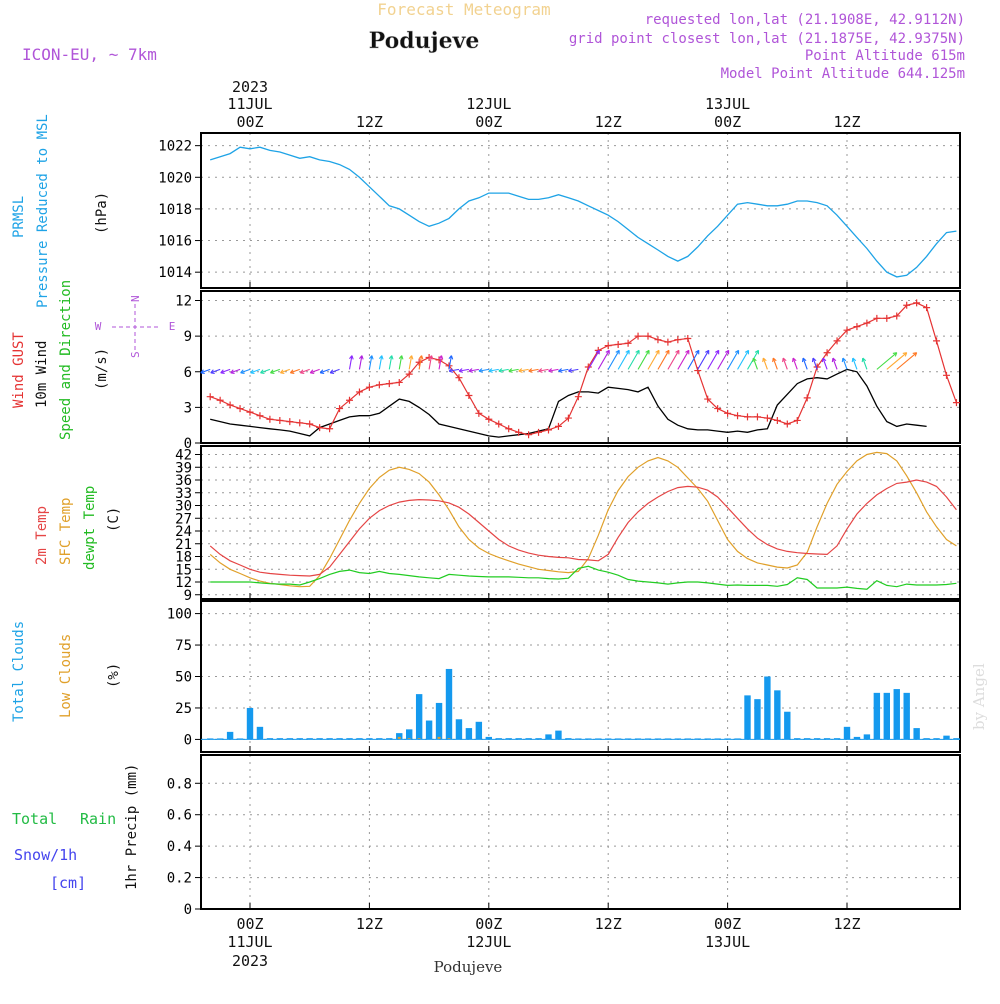 This screenshot has height=1004, width=1000. I want to click on precip-ytick-label: 0, so click(188, 910).